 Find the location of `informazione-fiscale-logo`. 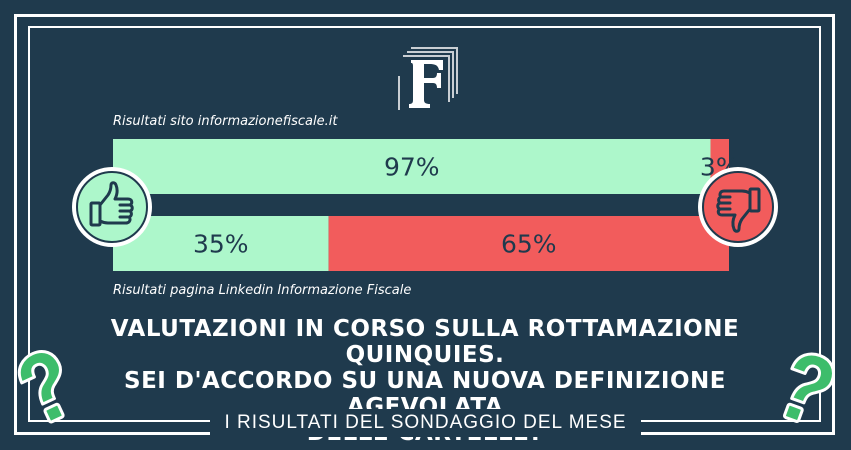

informazione-fiscale-logo is located at coordinates (428, 78).